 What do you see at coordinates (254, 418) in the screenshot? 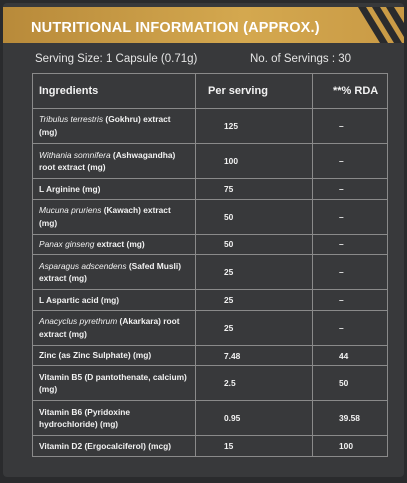
I see `per-serving-cell: 0.95` at bounding box center [254, 418].